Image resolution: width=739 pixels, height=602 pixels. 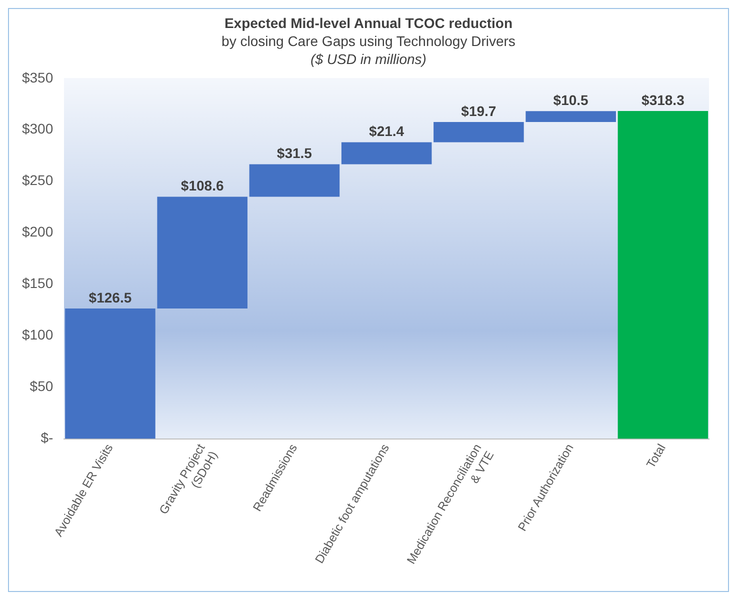 What do you see at coordinates (42, 386) in the screenshot?
I see `y-tick-label: $50` at bounding box center [42, 386].